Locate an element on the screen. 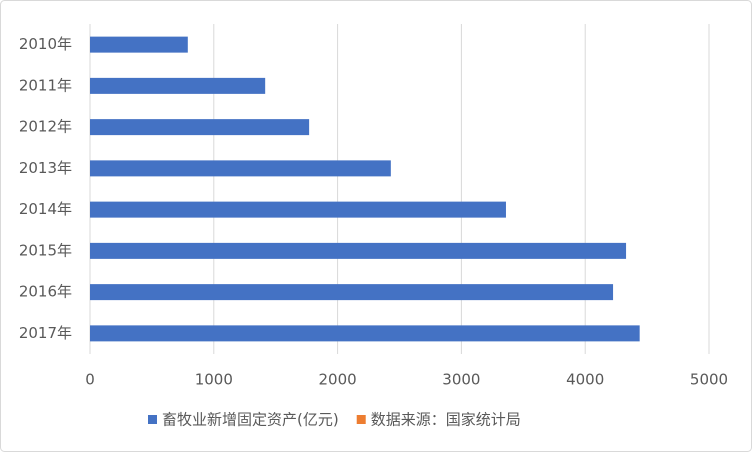 The height and width of the screenshot is (452, 752). y-tick-label: 2014年 is located at coordinates (45, 209).